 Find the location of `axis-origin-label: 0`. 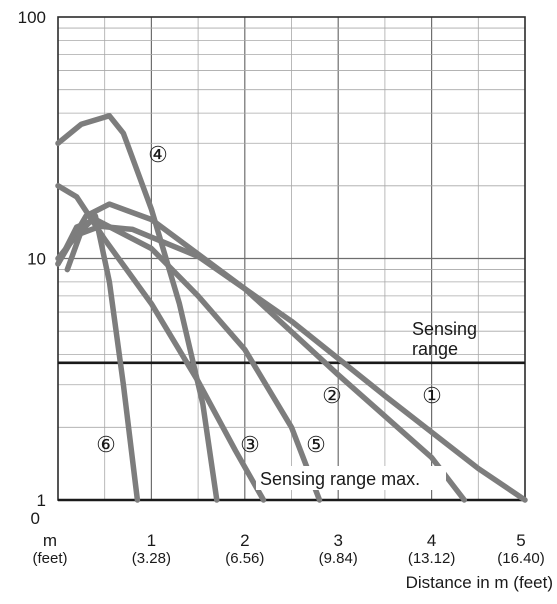

axis-origin-label: 0 is located at coordinates (35, 518).